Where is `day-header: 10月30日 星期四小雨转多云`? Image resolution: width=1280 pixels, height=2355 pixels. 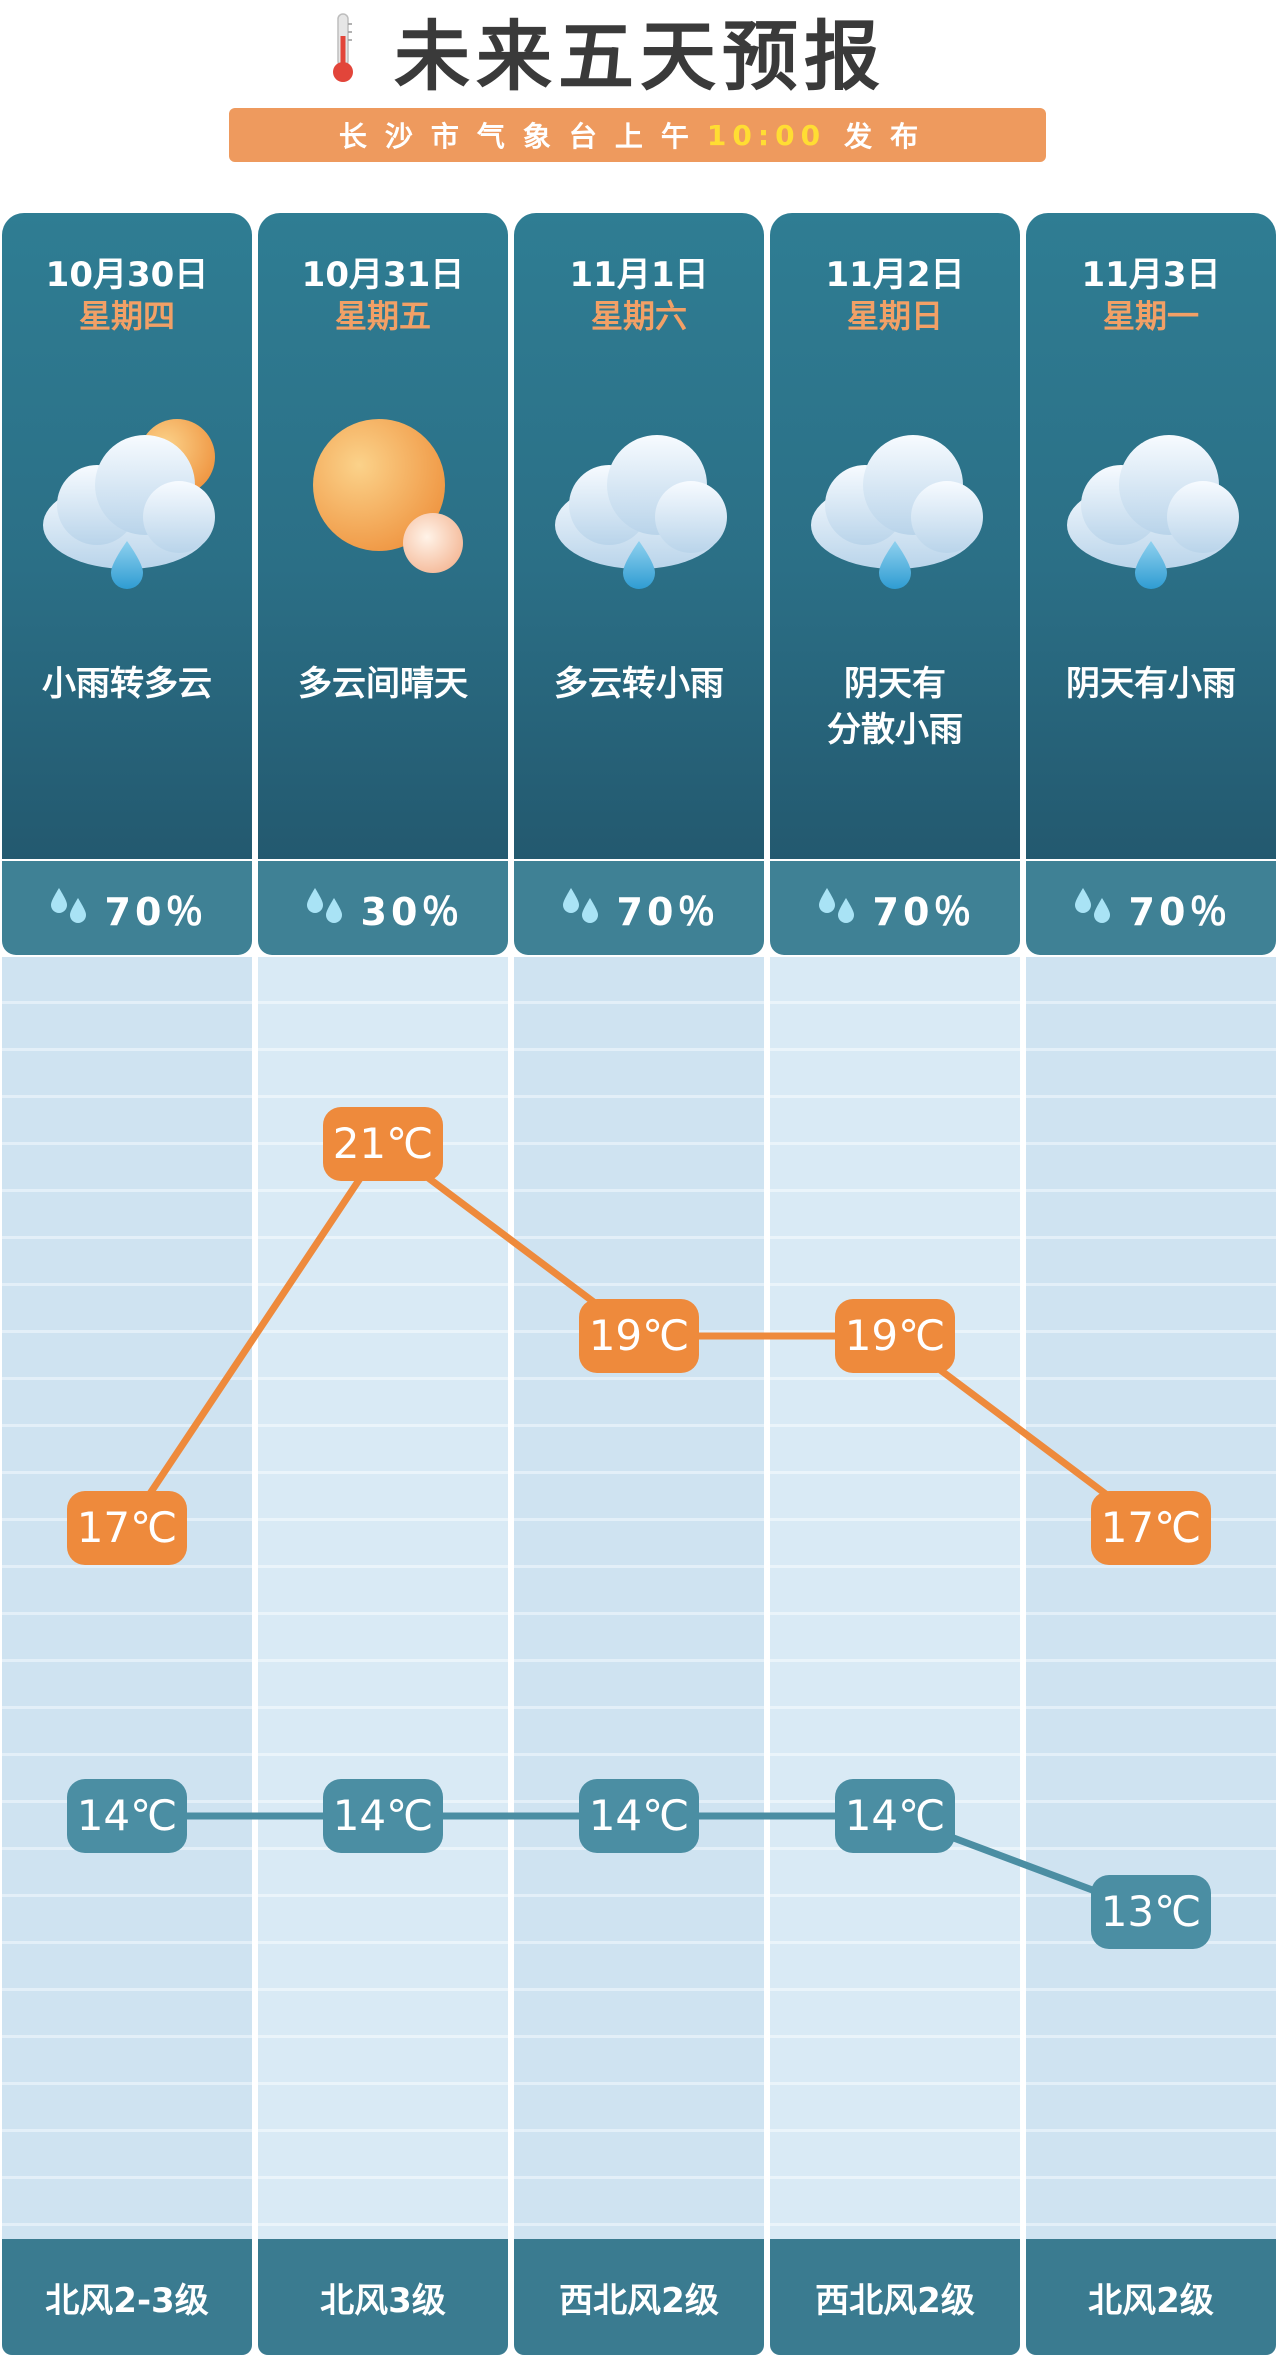 day-header: 10月30日 星期四小雨转多云 is located at coordinates (127, 536).